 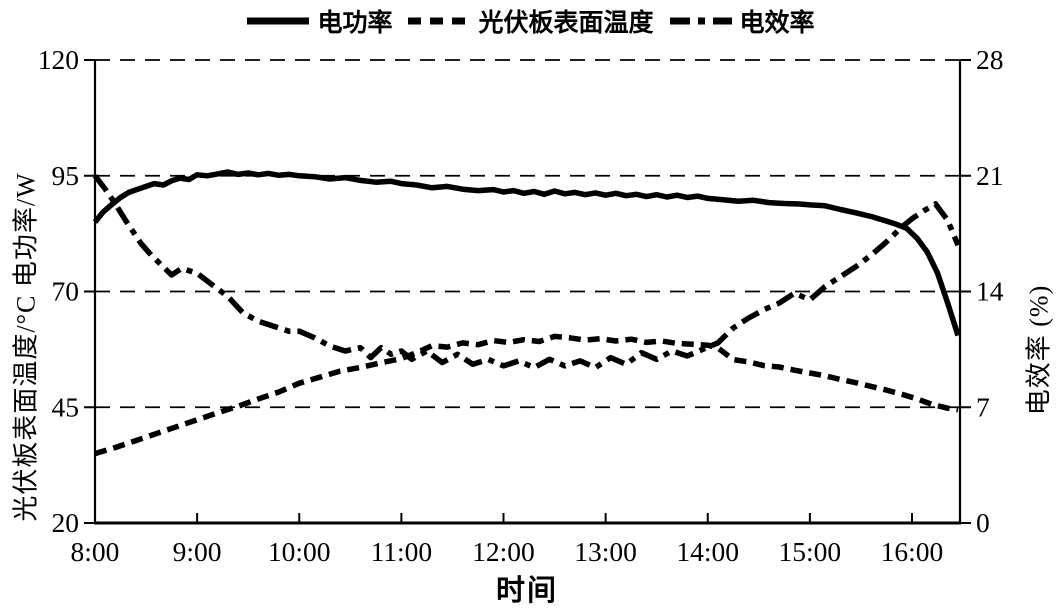 I want to click on x-tick-label: 10:00, so click(x=299, y=551).